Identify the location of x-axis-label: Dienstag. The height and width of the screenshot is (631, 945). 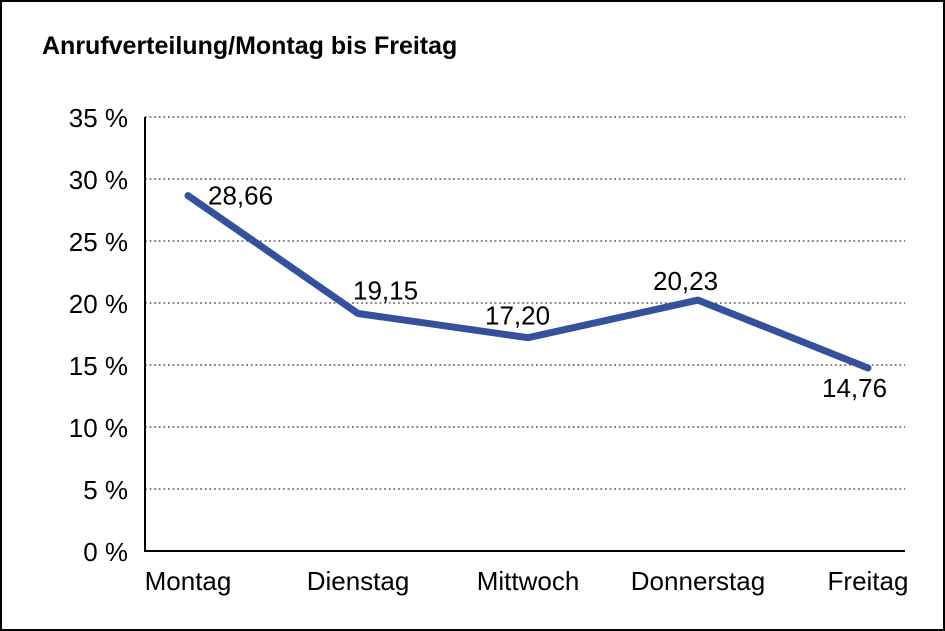
(358, 581).